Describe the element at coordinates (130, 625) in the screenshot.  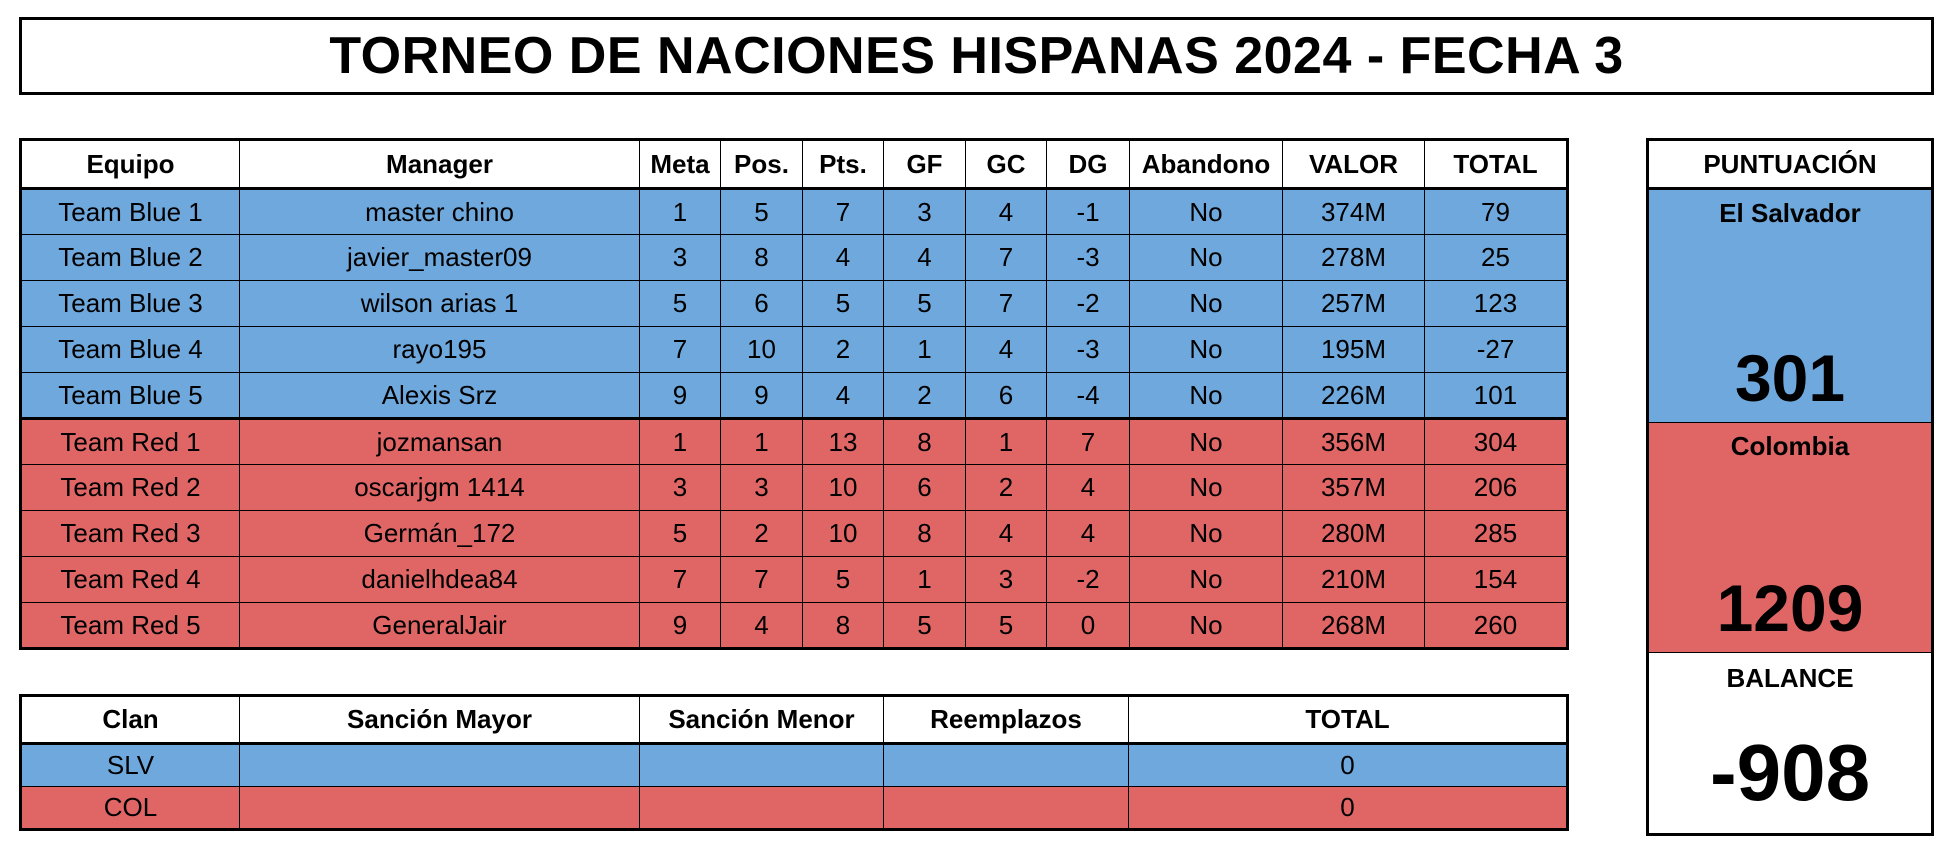
I see `cell-equipo: Team Red 5` at that location.